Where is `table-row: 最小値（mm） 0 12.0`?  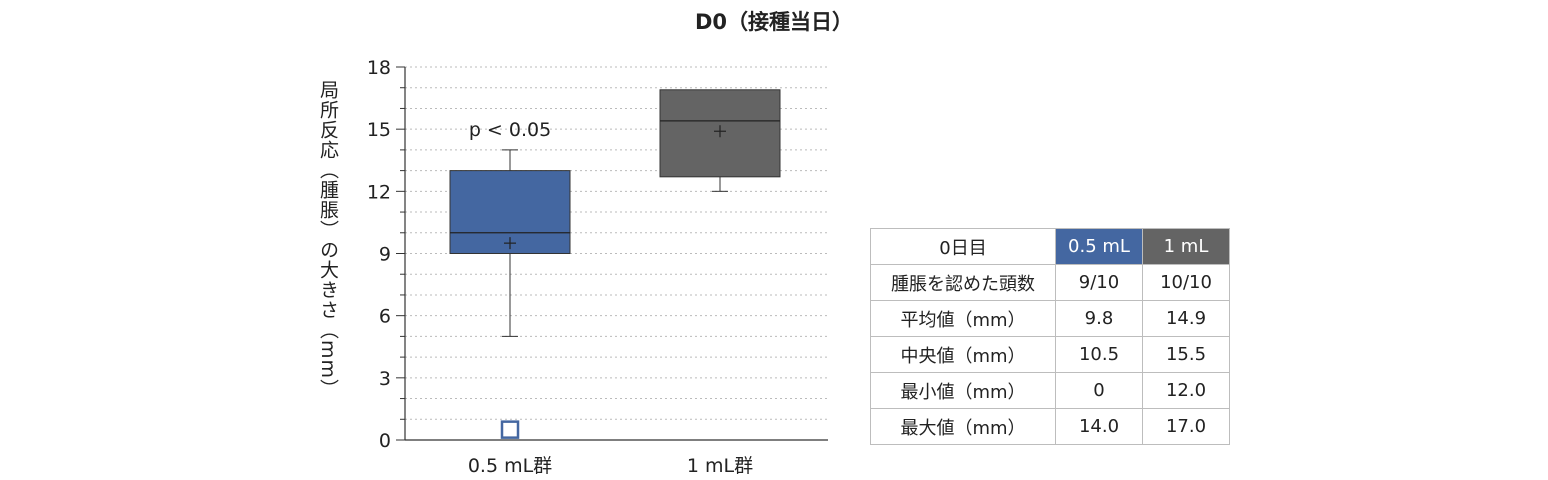
table-row: 最小値（mm） 0 12.0 is located at coordinates (1050, 390).